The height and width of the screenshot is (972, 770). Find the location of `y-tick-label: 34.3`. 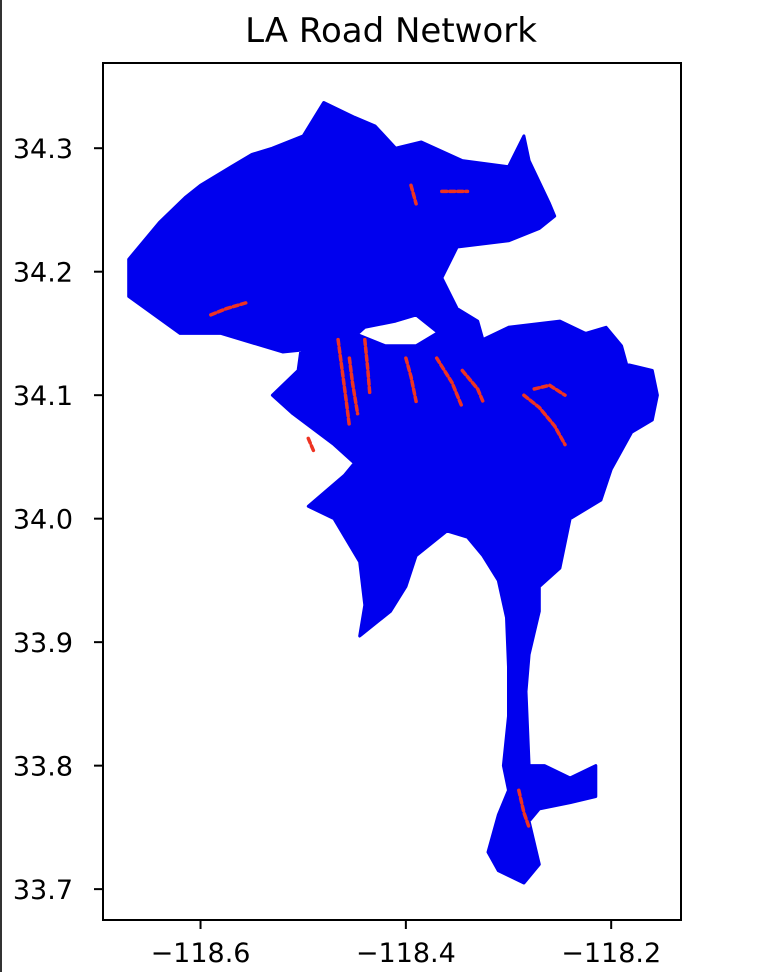

y-tick-label: 34.3 is located at coordinates (43, 149).